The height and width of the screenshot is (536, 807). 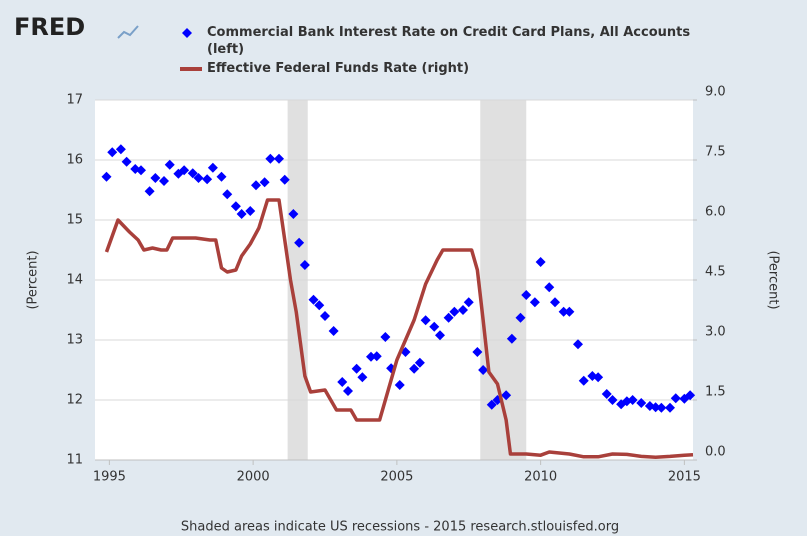 What do you see at coordinates (396, 477) in the screenshot?
I see `x-tick-label: 2005` at bounding box center [396, 477].